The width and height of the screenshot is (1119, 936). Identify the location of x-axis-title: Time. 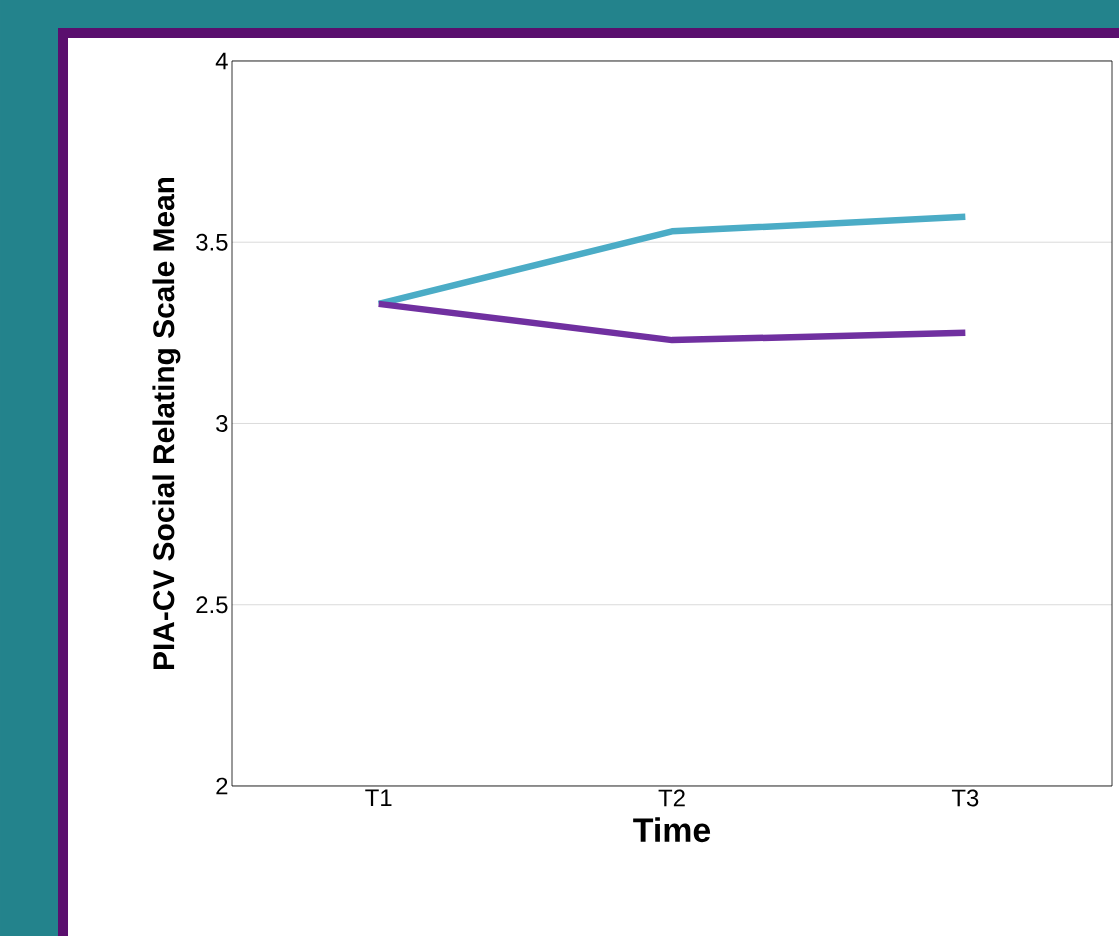
(672, 830).